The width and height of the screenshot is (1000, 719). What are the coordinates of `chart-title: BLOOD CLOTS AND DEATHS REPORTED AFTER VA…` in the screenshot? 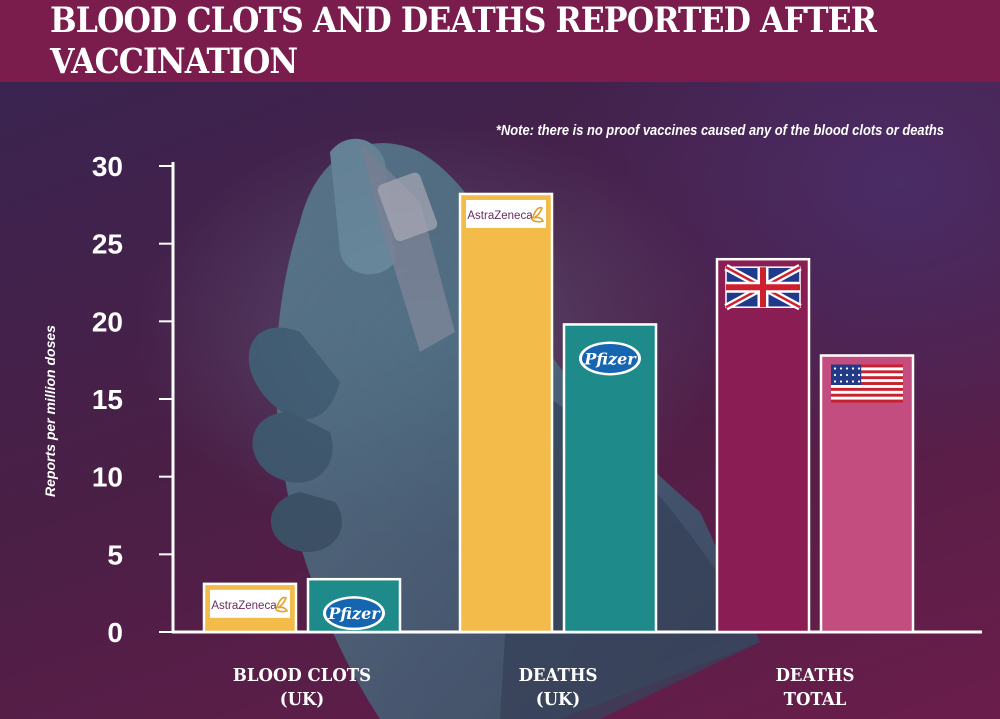 It's located at (463, 41).